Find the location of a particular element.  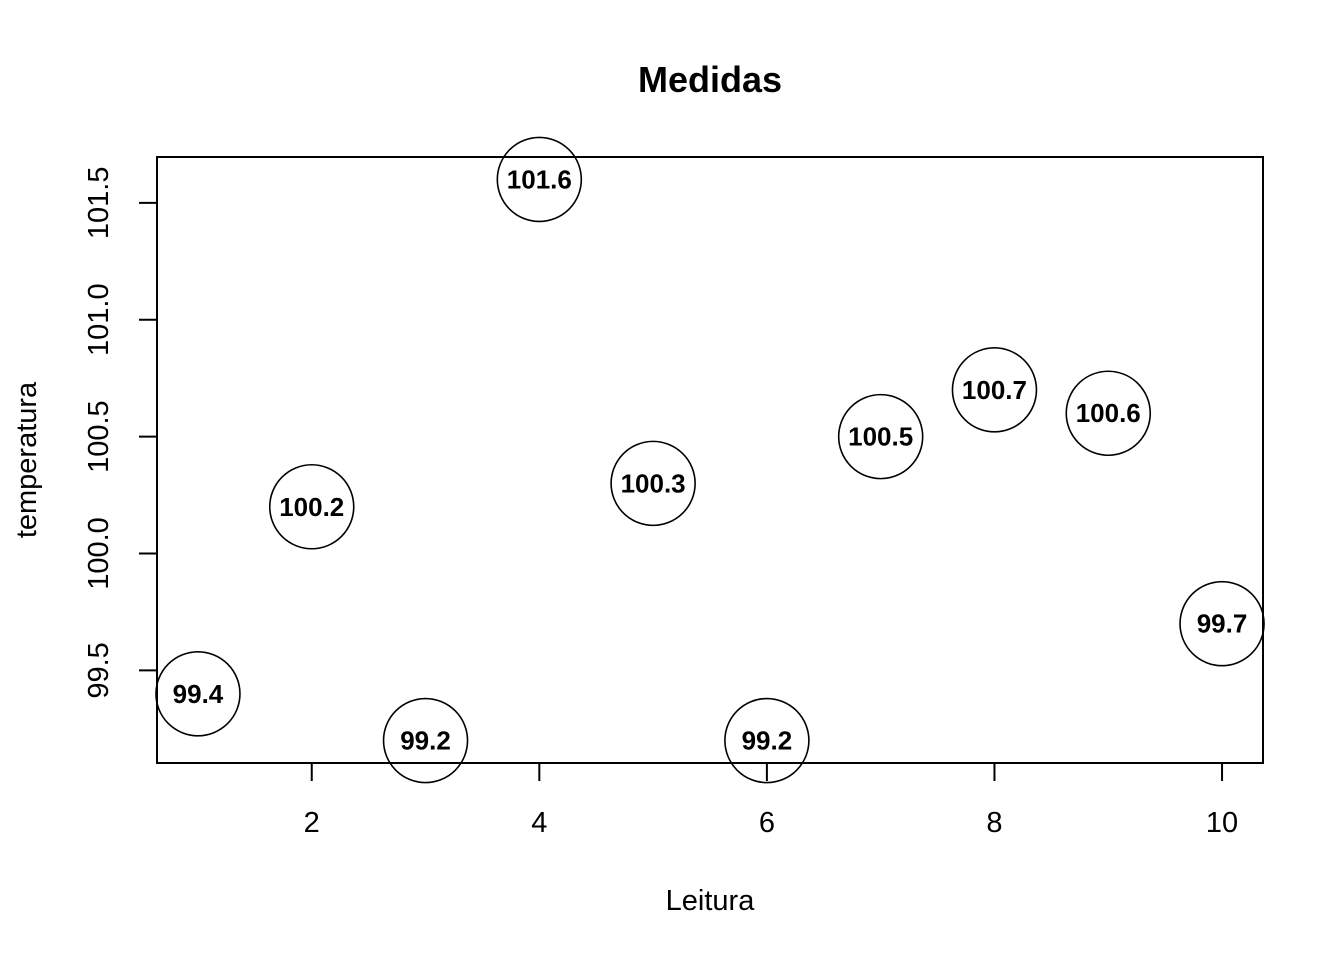

data-point: 101.6 is located at coordinates (539, 179).